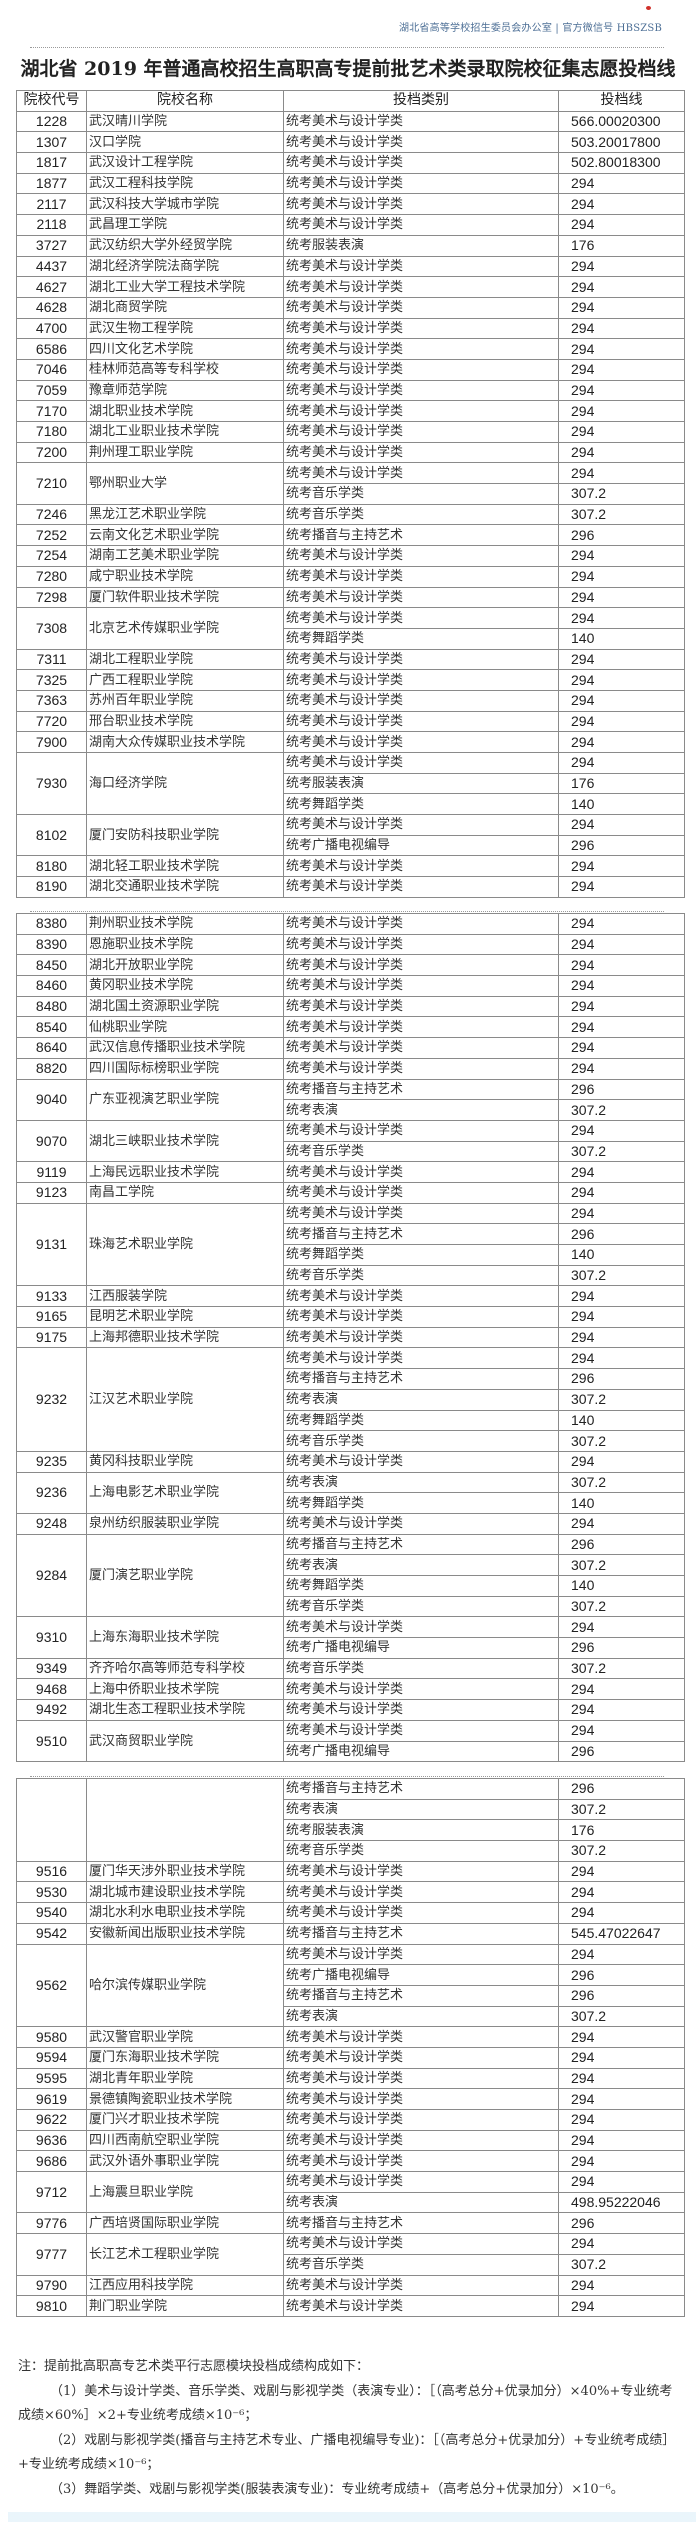  What do you see at coordinates (350, 452) in the screenshot?
I see `table-row: 7200 荆州理工职业学院 统考美术与设计学类 294` at bounding box center [350, 452].